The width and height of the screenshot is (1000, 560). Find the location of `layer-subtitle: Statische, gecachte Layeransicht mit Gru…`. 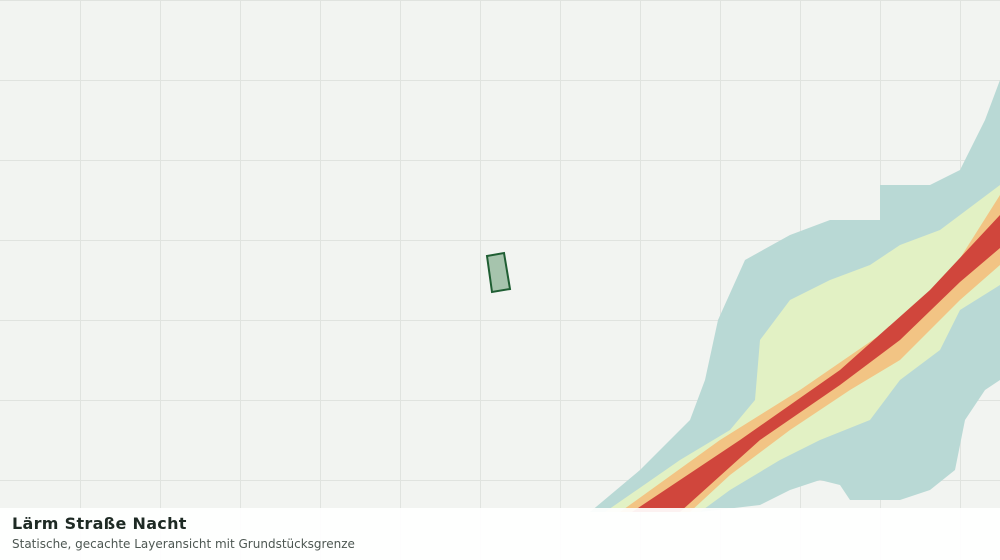

layer-subtitle: Statische, gecachte Layeransicht mit Gru… is located at coordinates (183, 544).